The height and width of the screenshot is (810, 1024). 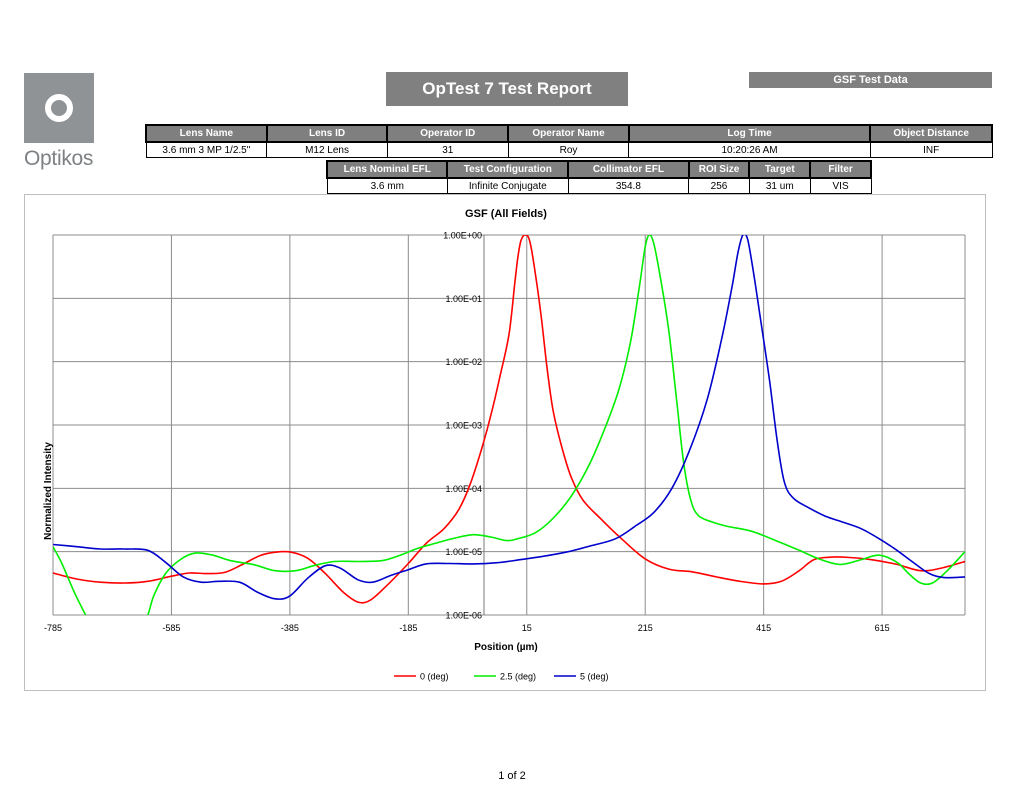 I want to click on header-lens-nominal-efl: Lens Nominal EFL, so click(x=387, y=169).